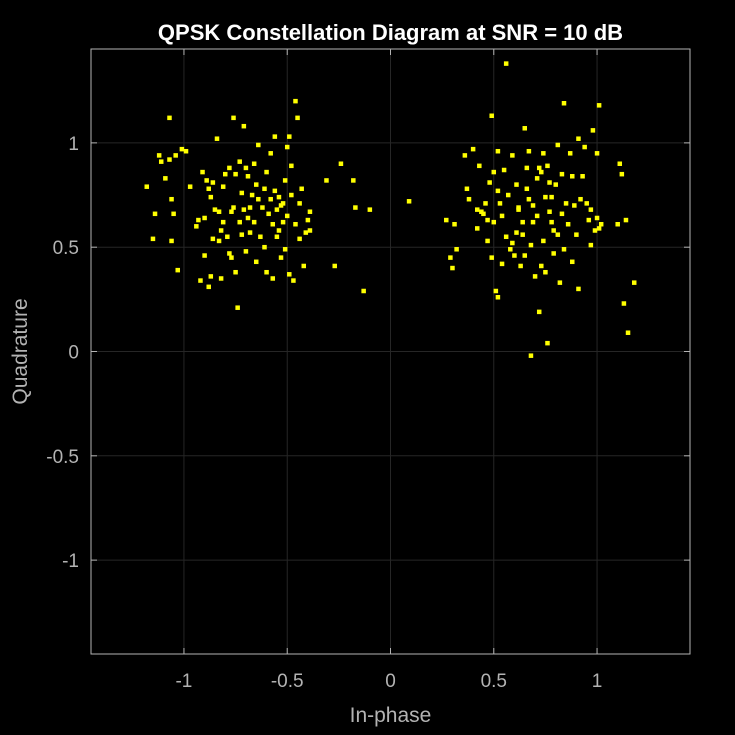 This screenshot has width=735, height=735. I want to click on x-tick-label: 0, so click(390, 681).